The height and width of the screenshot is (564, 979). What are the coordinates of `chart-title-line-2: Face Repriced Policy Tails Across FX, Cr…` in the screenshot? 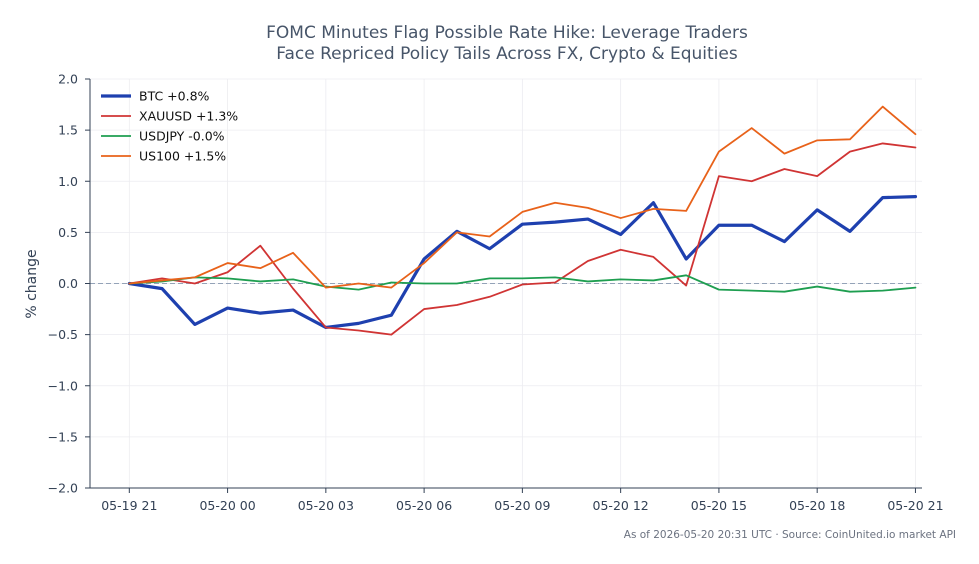 It's located at (507, 54).